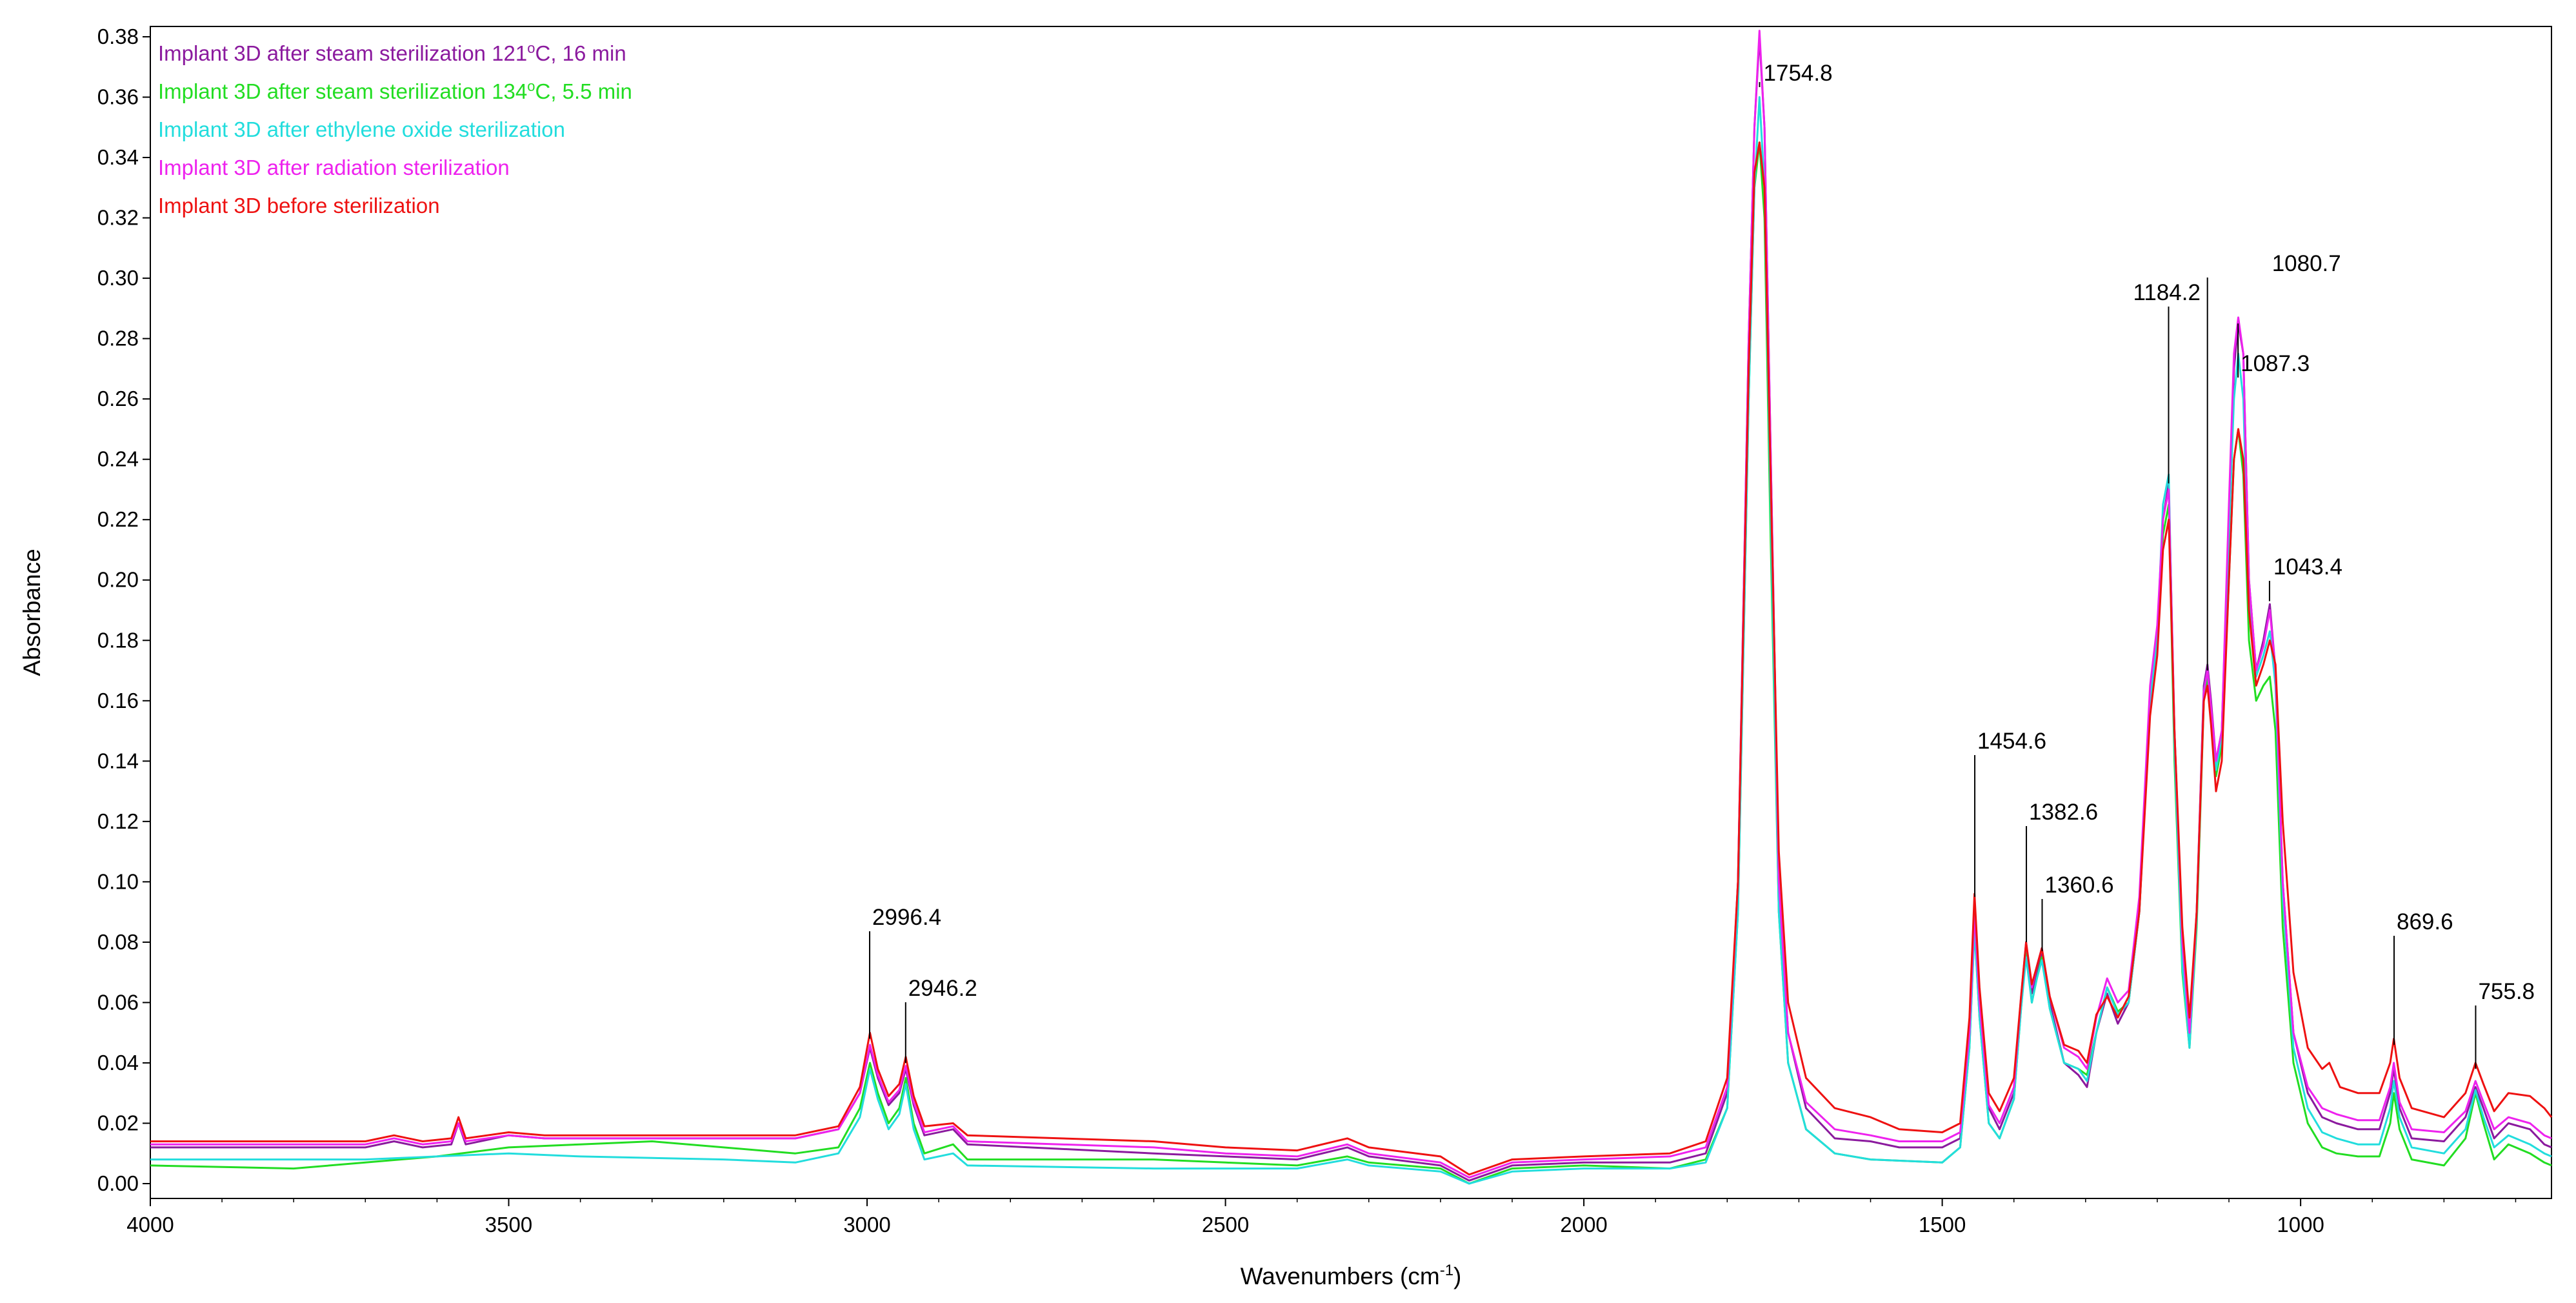  Describe the element at coordinates (118, 761) in the screenshot. I see `y-tick-label: 0.14` at that location.